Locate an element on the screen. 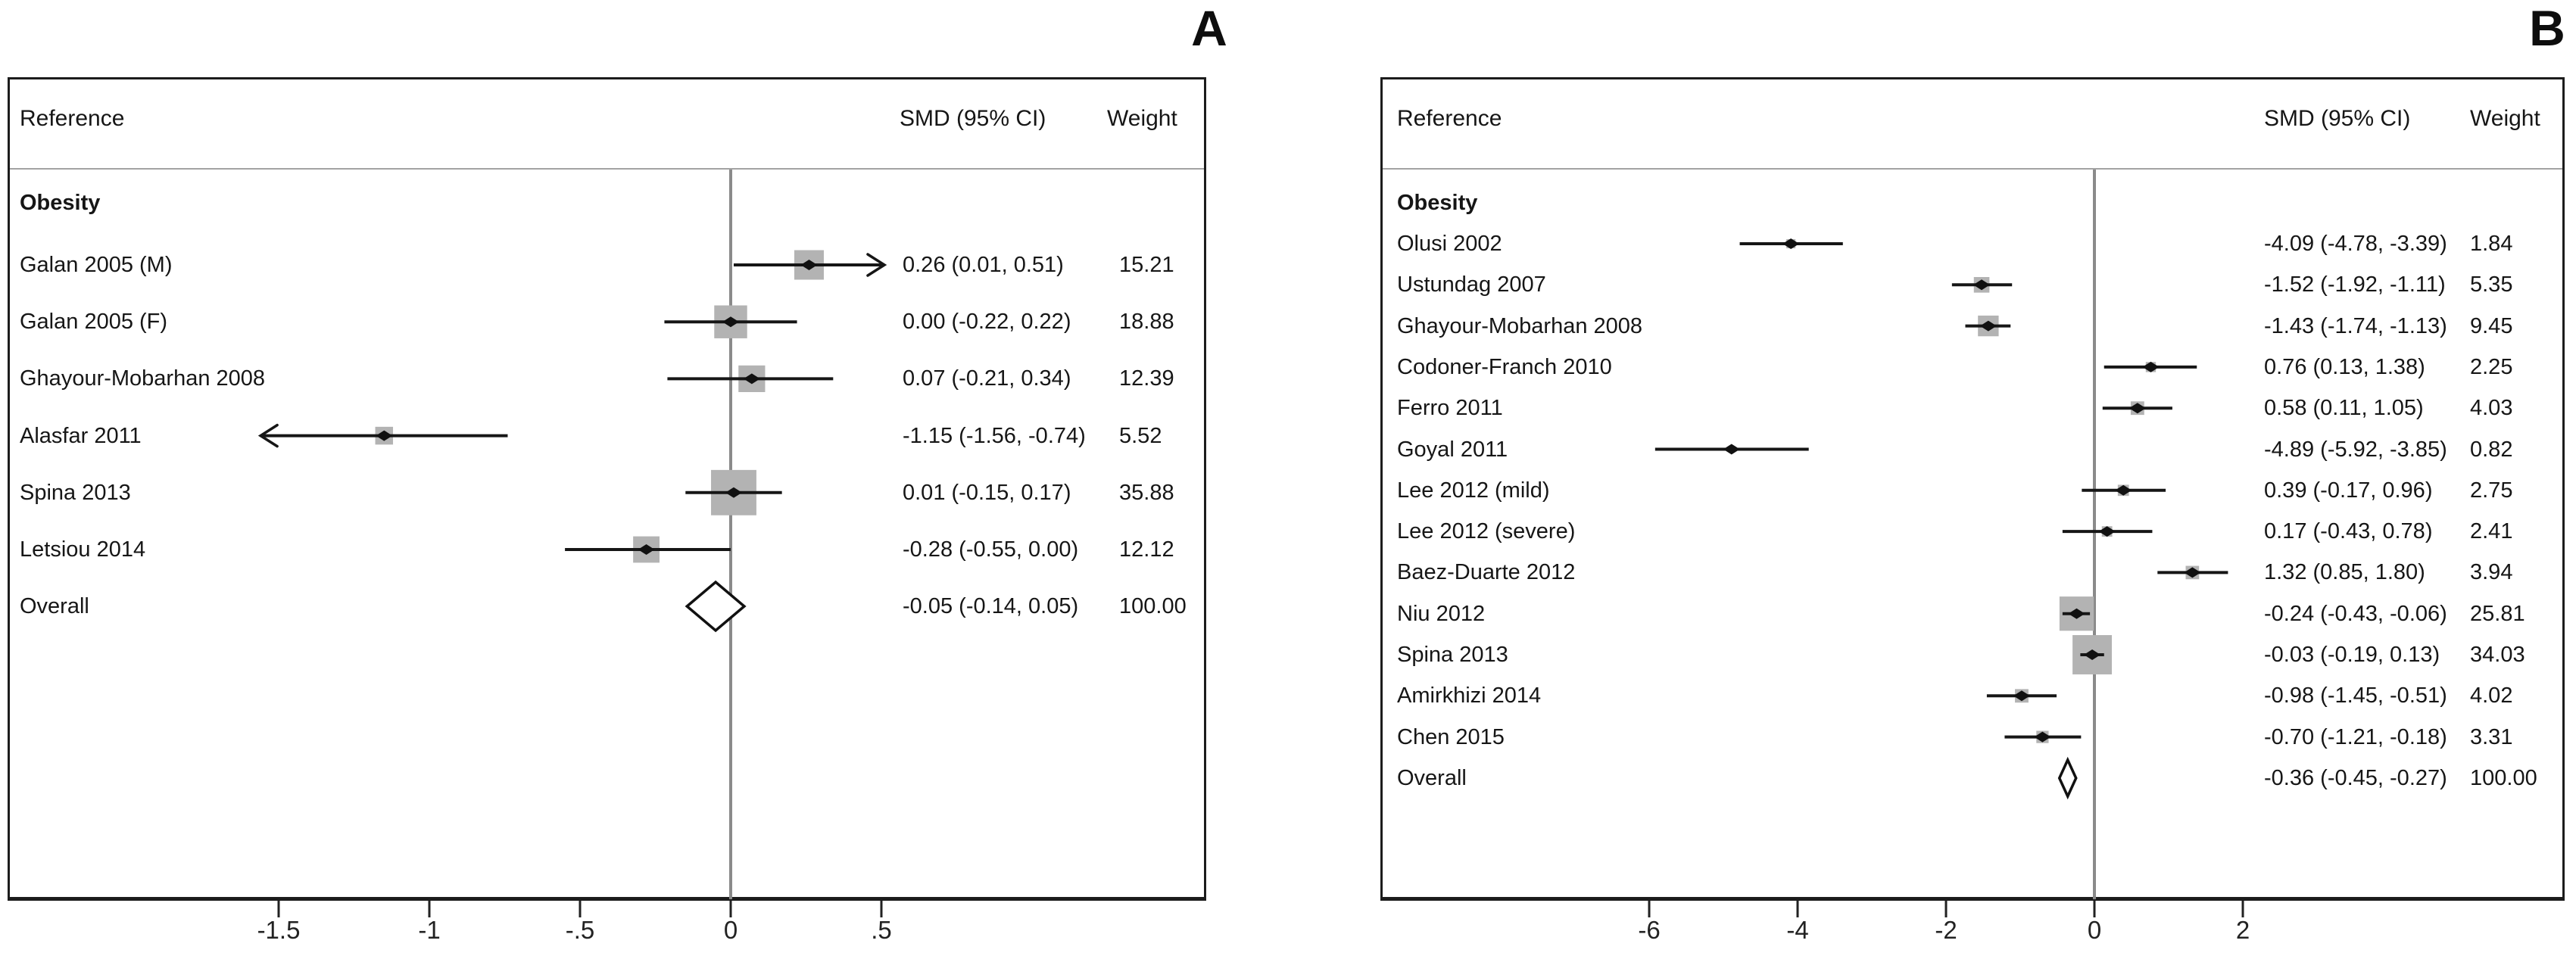 This screenshot has height=956, width=2576. panel-b-header-separator is located at coordinates (1972, 169).